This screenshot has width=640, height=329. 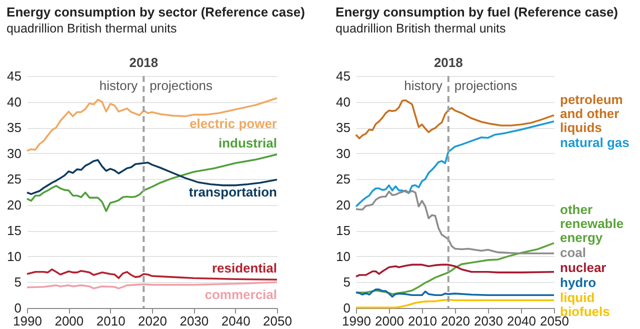 What do you see at coordinates (240, 294) in the screenshot?
I see `series-label: commercial` at bounding box center [240, 294].